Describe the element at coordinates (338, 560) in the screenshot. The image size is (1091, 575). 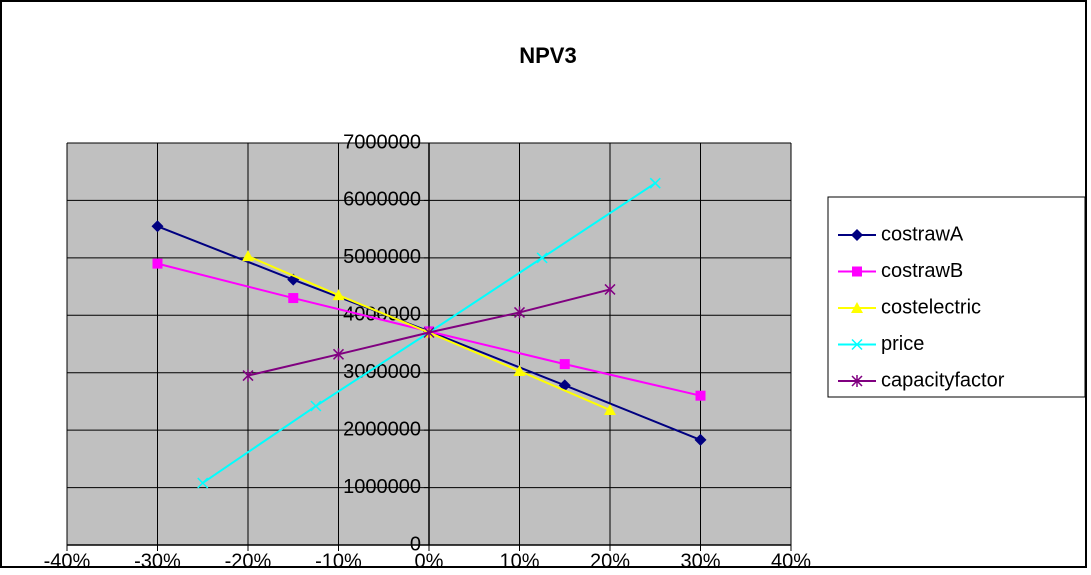
I see `x-tick-label: -10%` at that location.